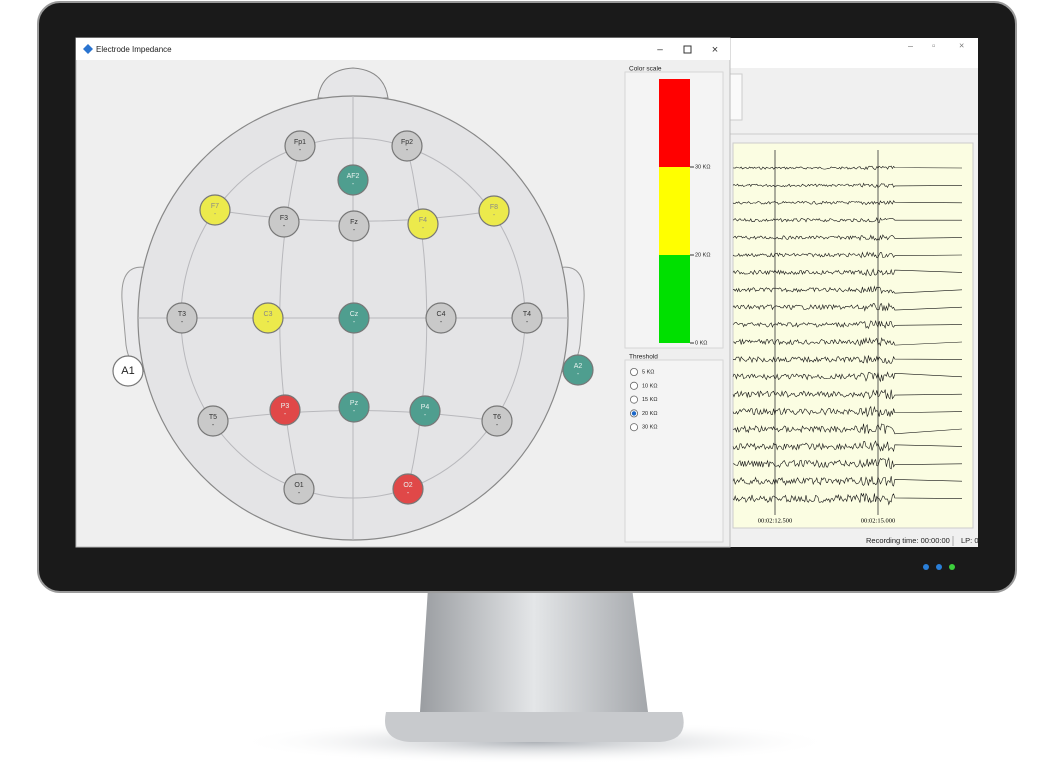 This screenshot has height=774, width=1054. What do you see at coordinates (933, 45) in the screenshot?
I see `restore: ▫` at bounding box center [933, 45].